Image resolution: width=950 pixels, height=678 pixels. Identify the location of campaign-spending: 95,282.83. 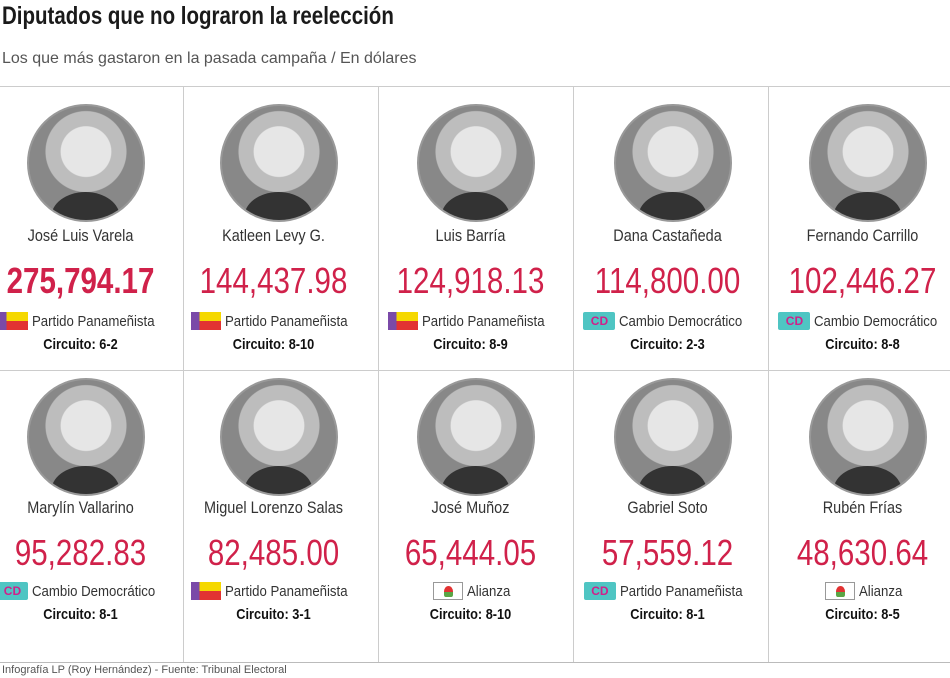
(80, 552).